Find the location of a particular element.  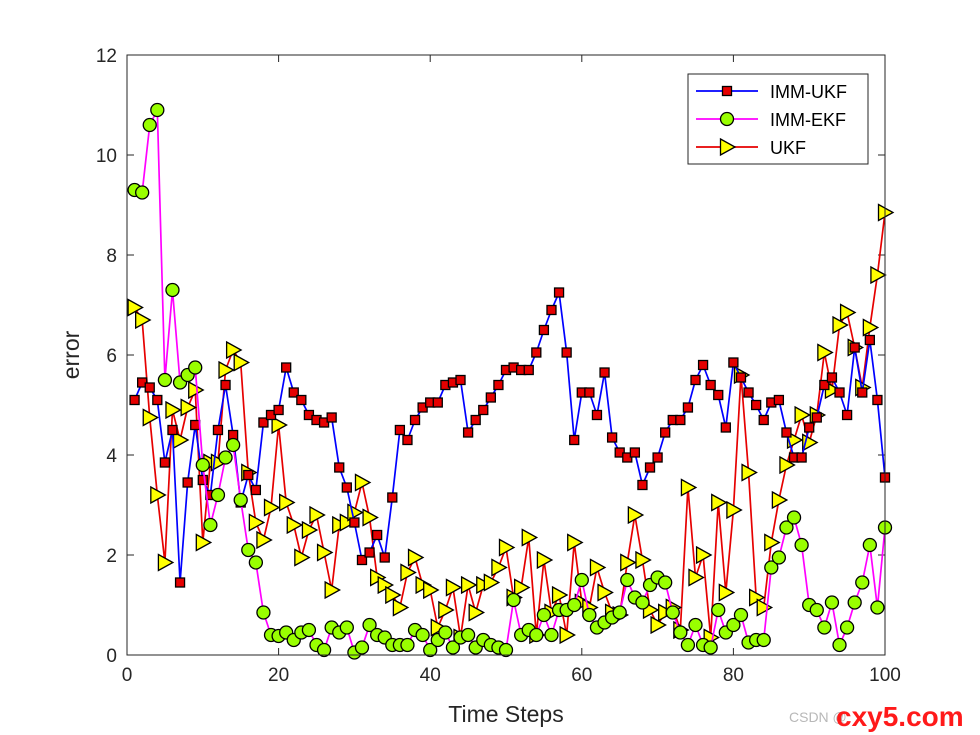

legend-marker is located at coordinates (727, 119).